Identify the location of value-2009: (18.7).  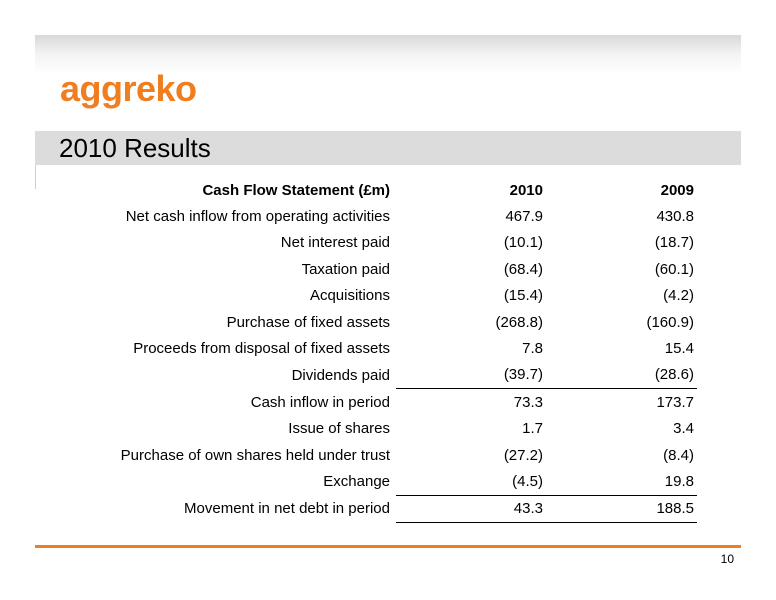
(674, 243).